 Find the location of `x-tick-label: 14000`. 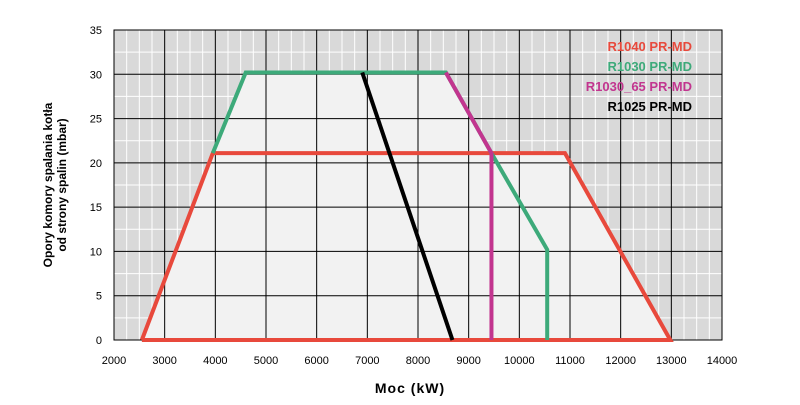

x-tick-label: 14000 is located at coordinates (722, 361).